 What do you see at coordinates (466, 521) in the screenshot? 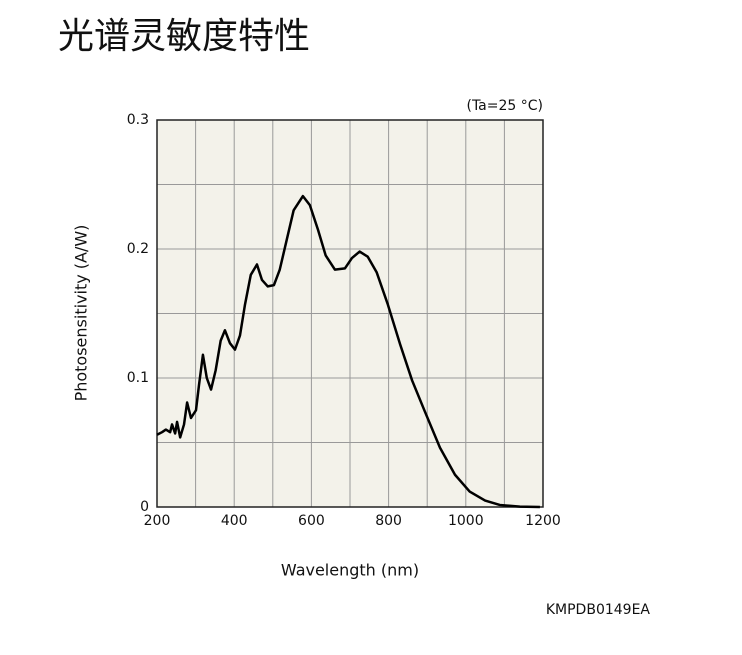
I see `x-tick-label: 1000` at bounding box center [466, 521].